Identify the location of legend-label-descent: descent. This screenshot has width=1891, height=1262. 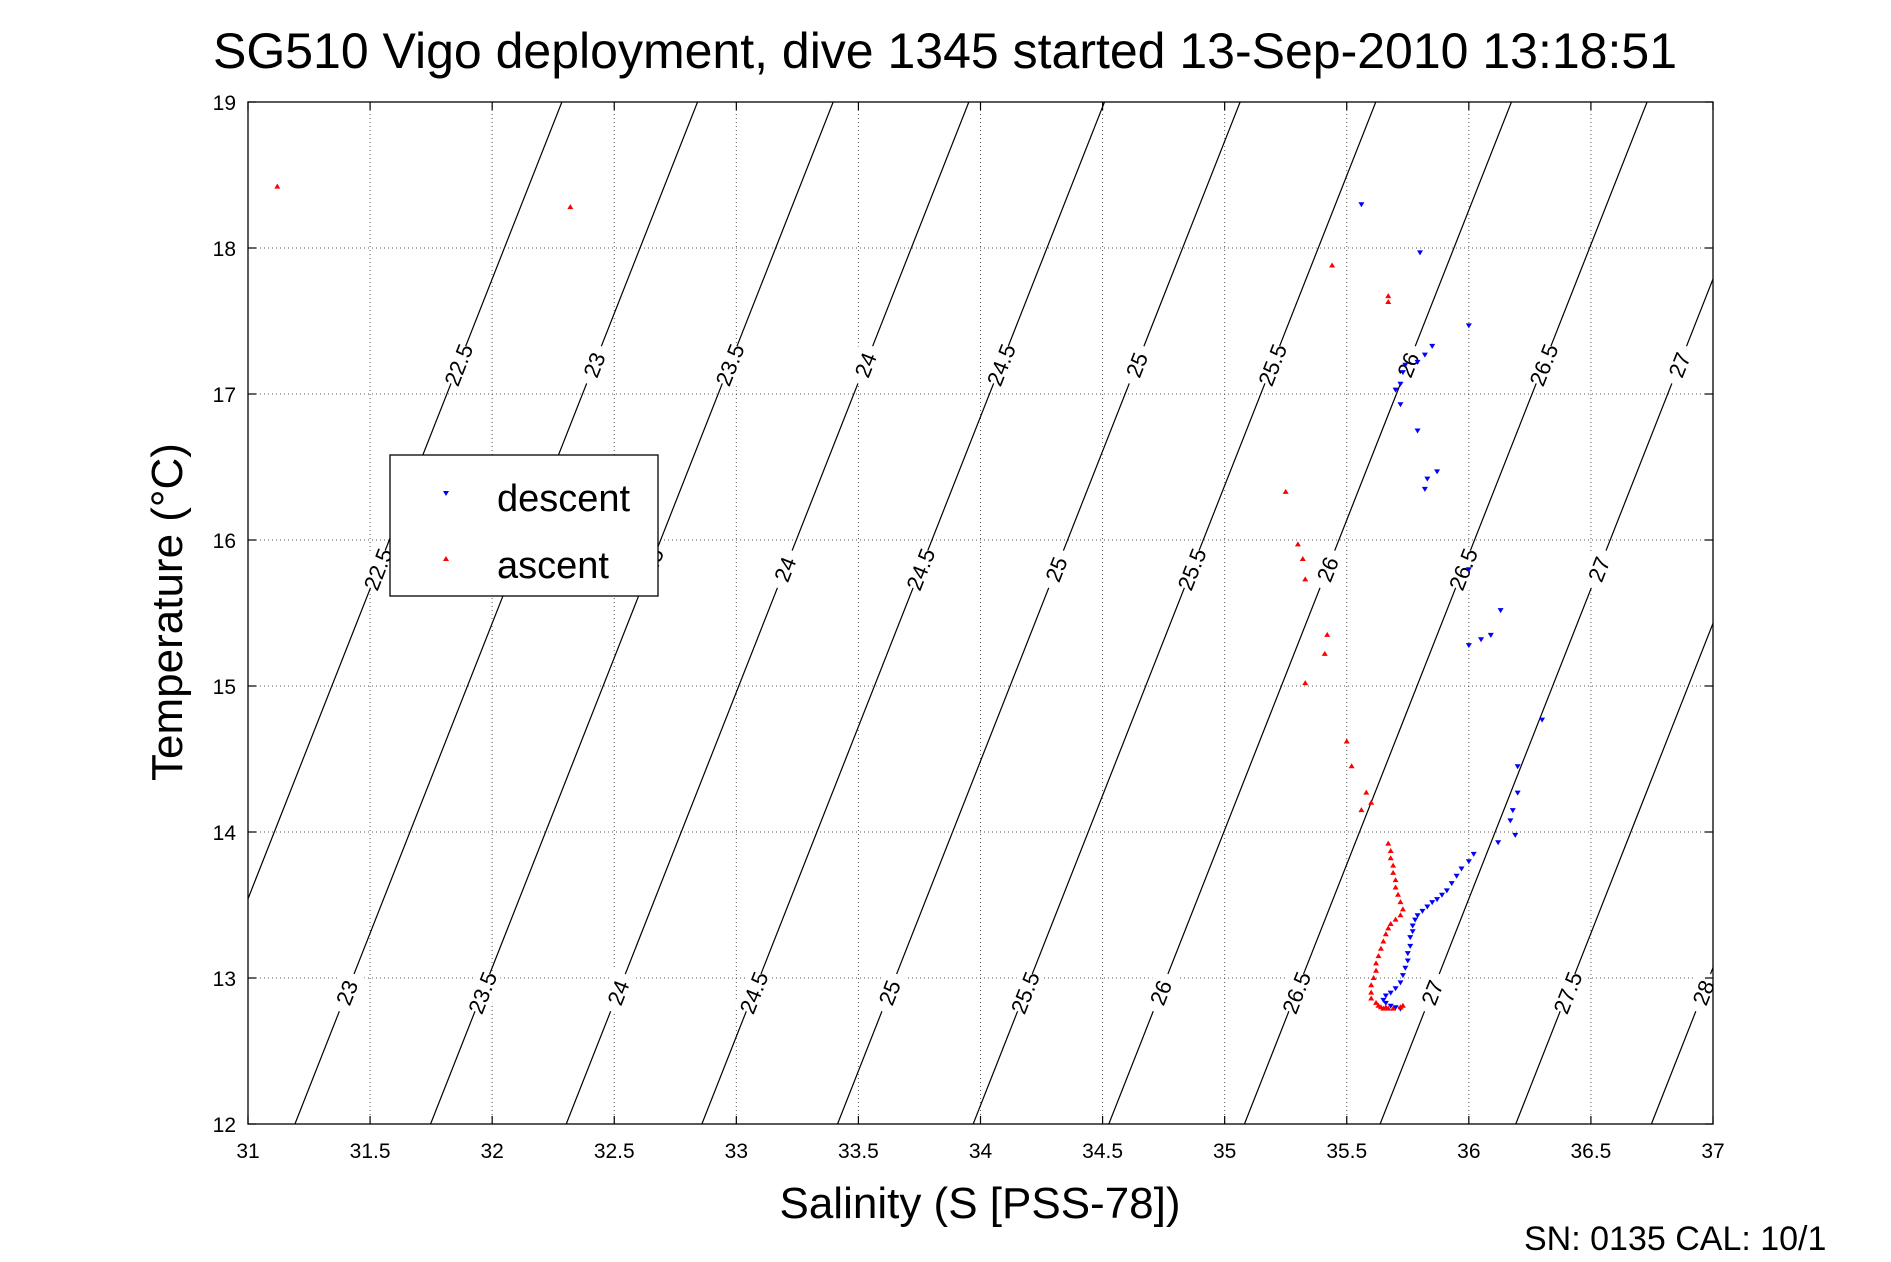
(564, 499).